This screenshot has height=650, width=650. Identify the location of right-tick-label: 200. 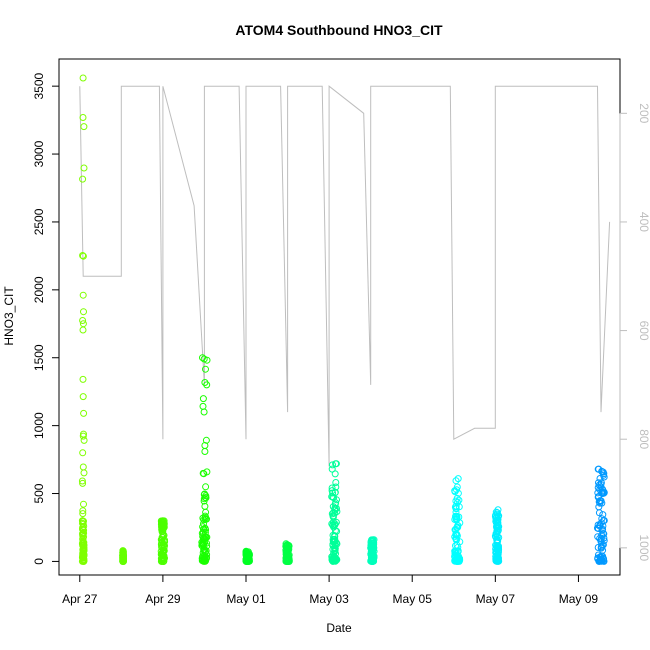
(643, 113).